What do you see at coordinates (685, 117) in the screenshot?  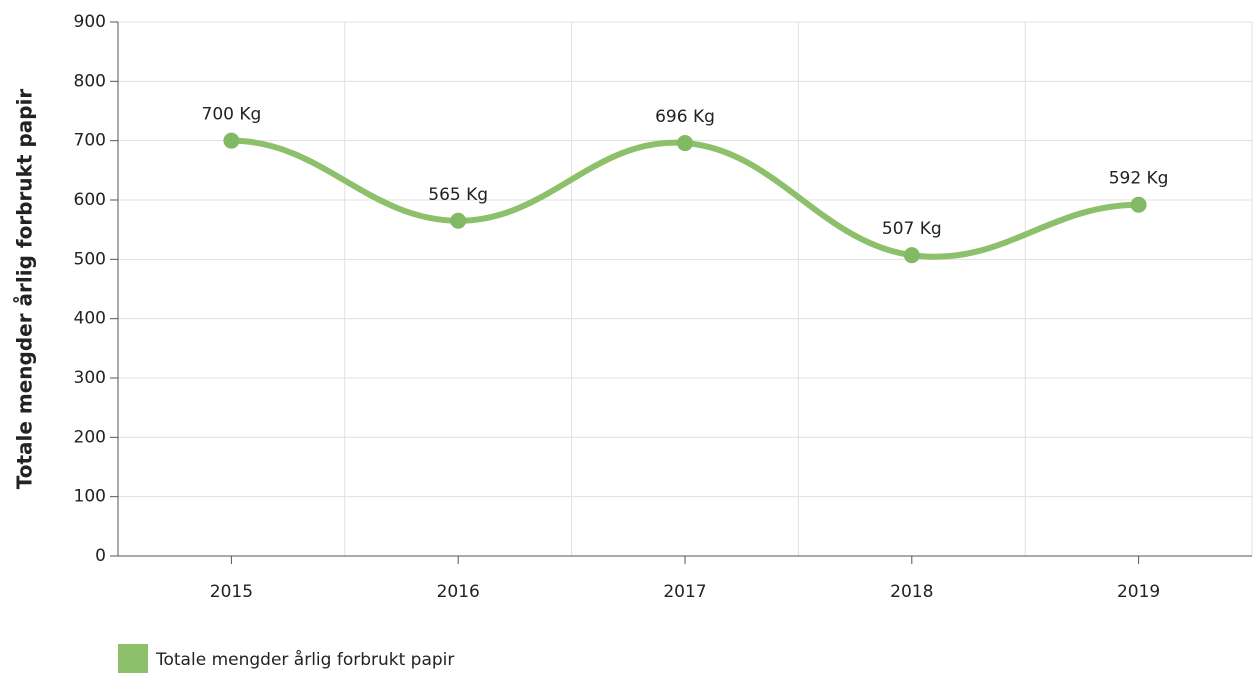 I see `data-label: 696 Kg` at bounding box center [685, 117].